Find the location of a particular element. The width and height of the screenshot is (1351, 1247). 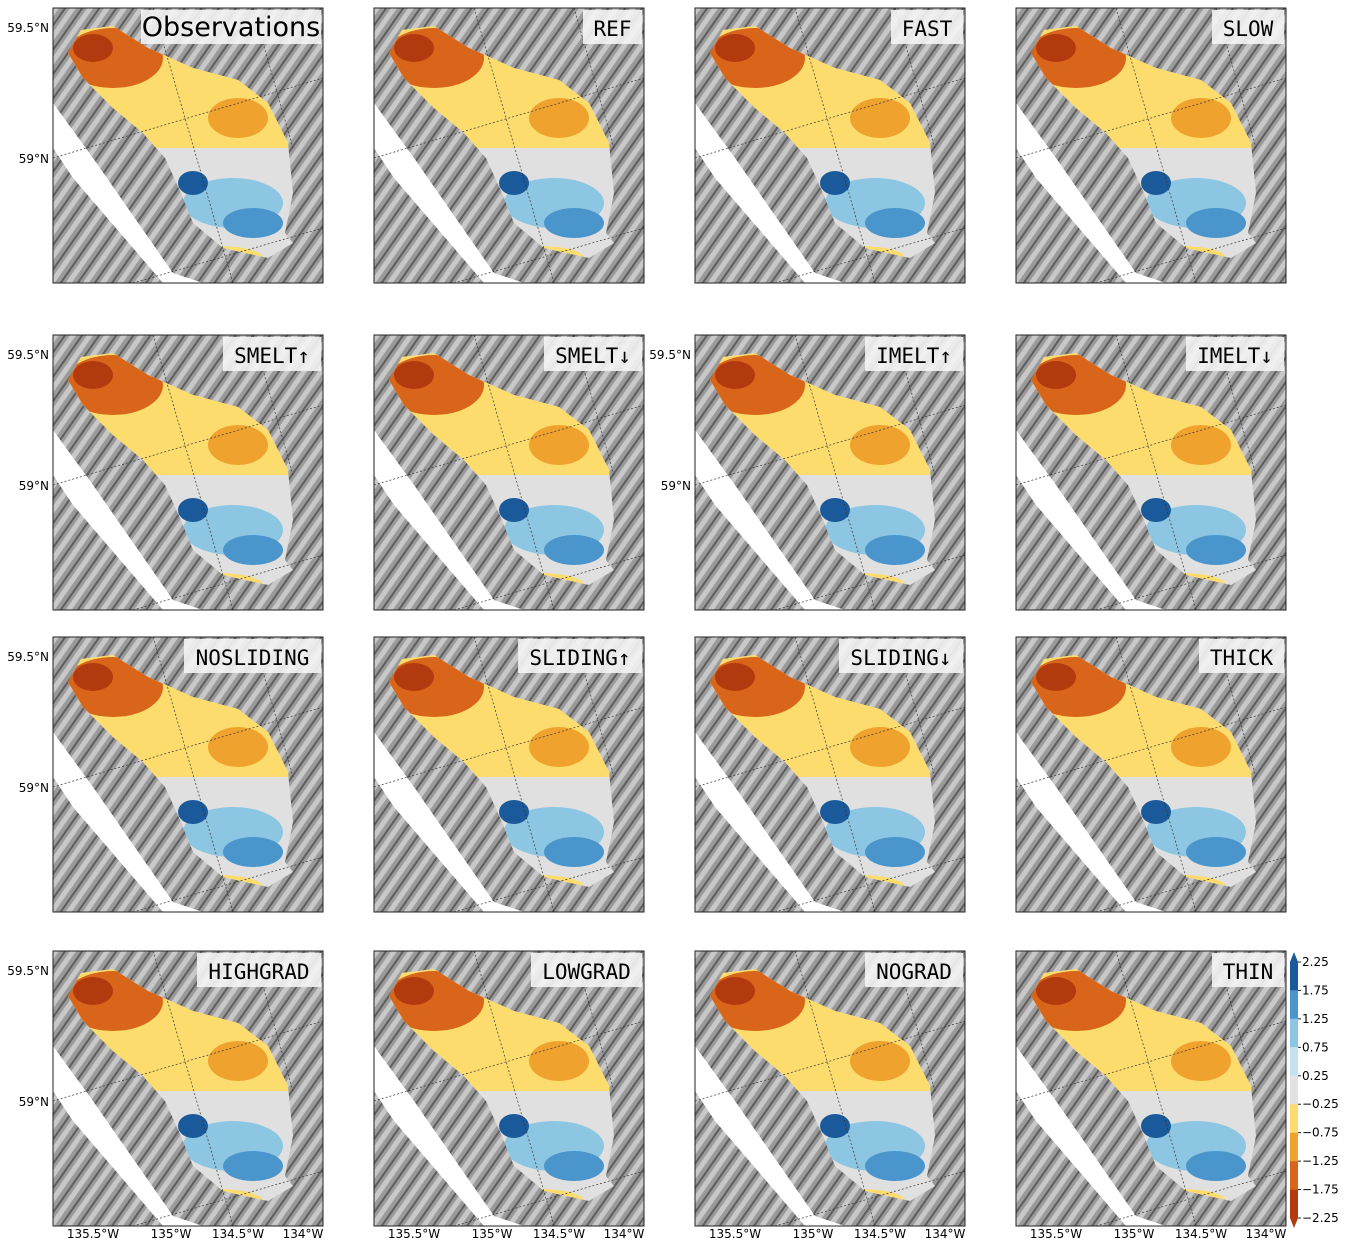

panel-title: SMELT↓ is located at coordinates (593, 356).